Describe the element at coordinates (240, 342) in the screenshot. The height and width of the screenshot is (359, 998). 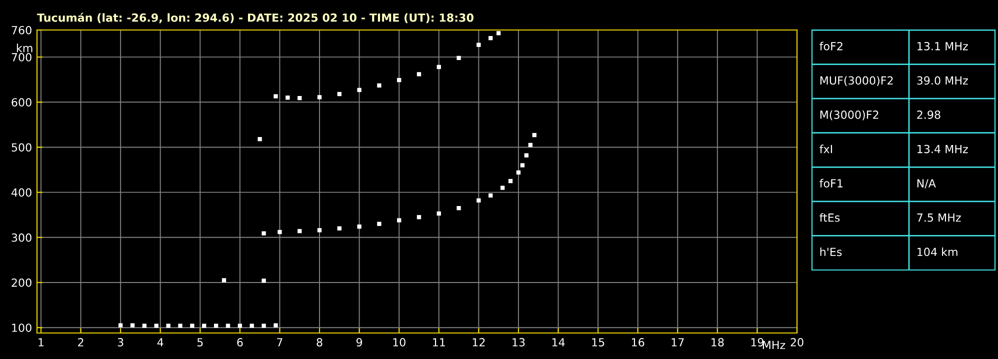
I see `x-tick-label: 6` at that location.